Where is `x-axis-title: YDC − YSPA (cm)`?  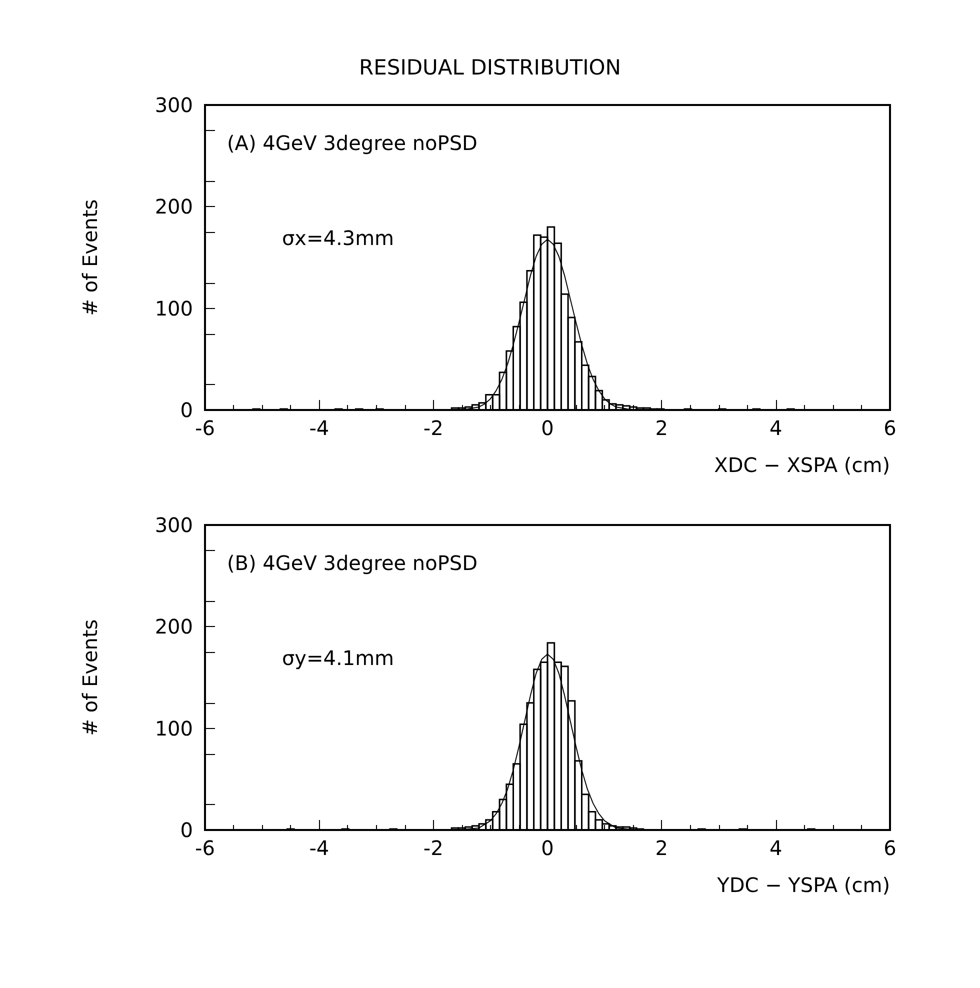 x-axis-title: YDC − YSPA (cm) is located at coordinates (803, 885).